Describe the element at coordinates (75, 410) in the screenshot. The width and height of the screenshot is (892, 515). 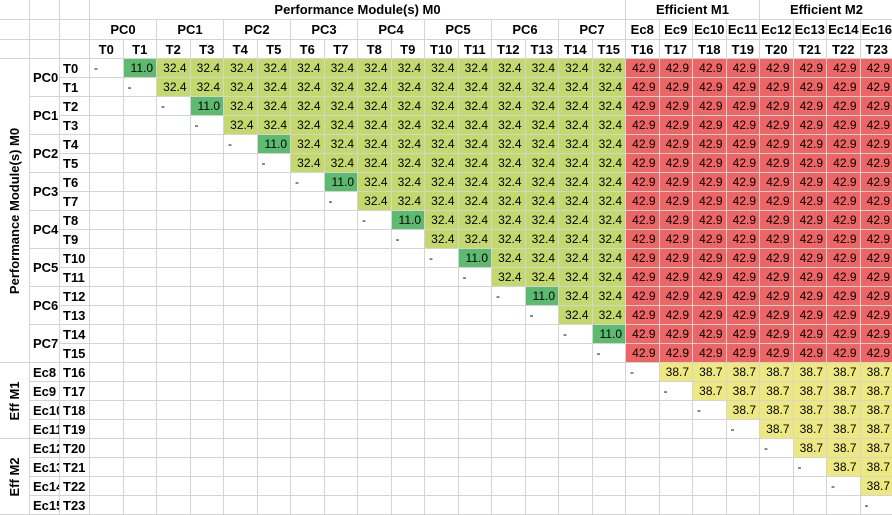
I see `left-thread-header: T18` at that location.